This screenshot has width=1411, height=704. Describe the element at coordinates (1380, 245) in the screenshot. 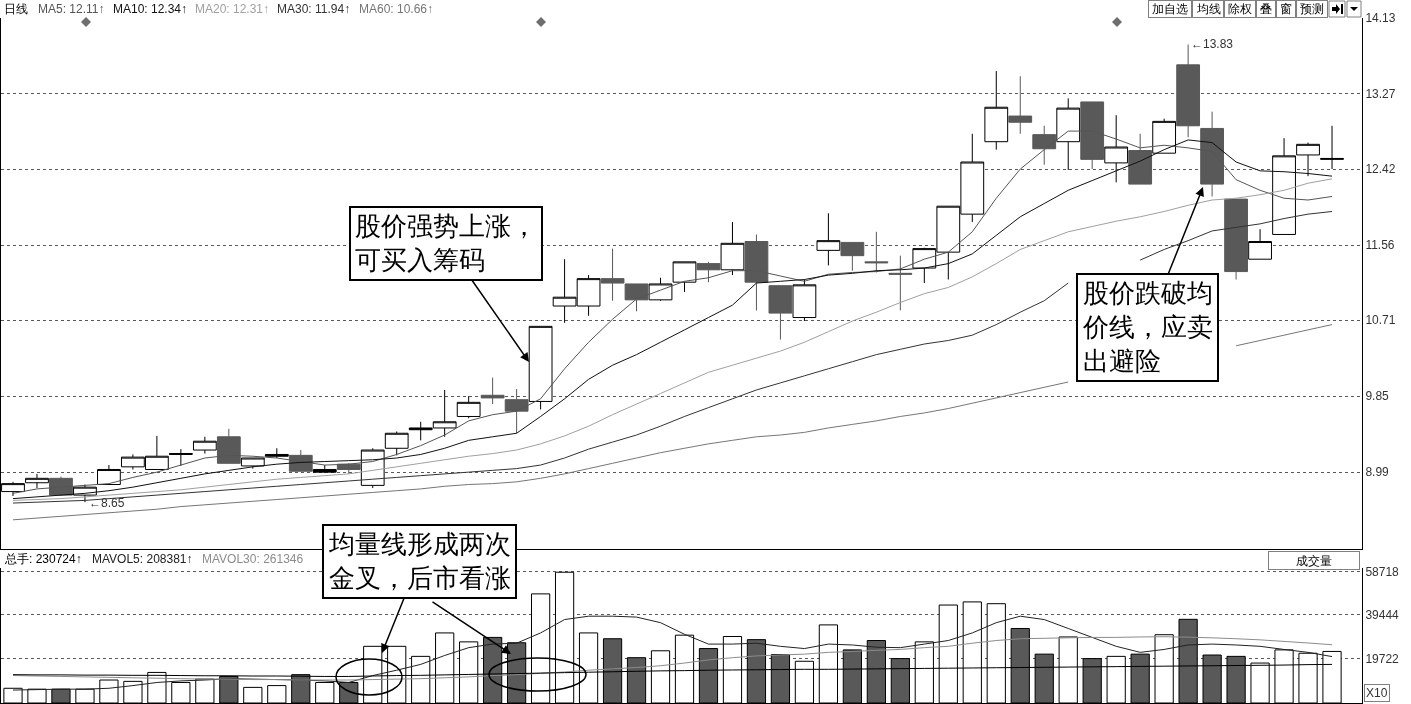

I see `y-tick-label: 11.56` at that location.